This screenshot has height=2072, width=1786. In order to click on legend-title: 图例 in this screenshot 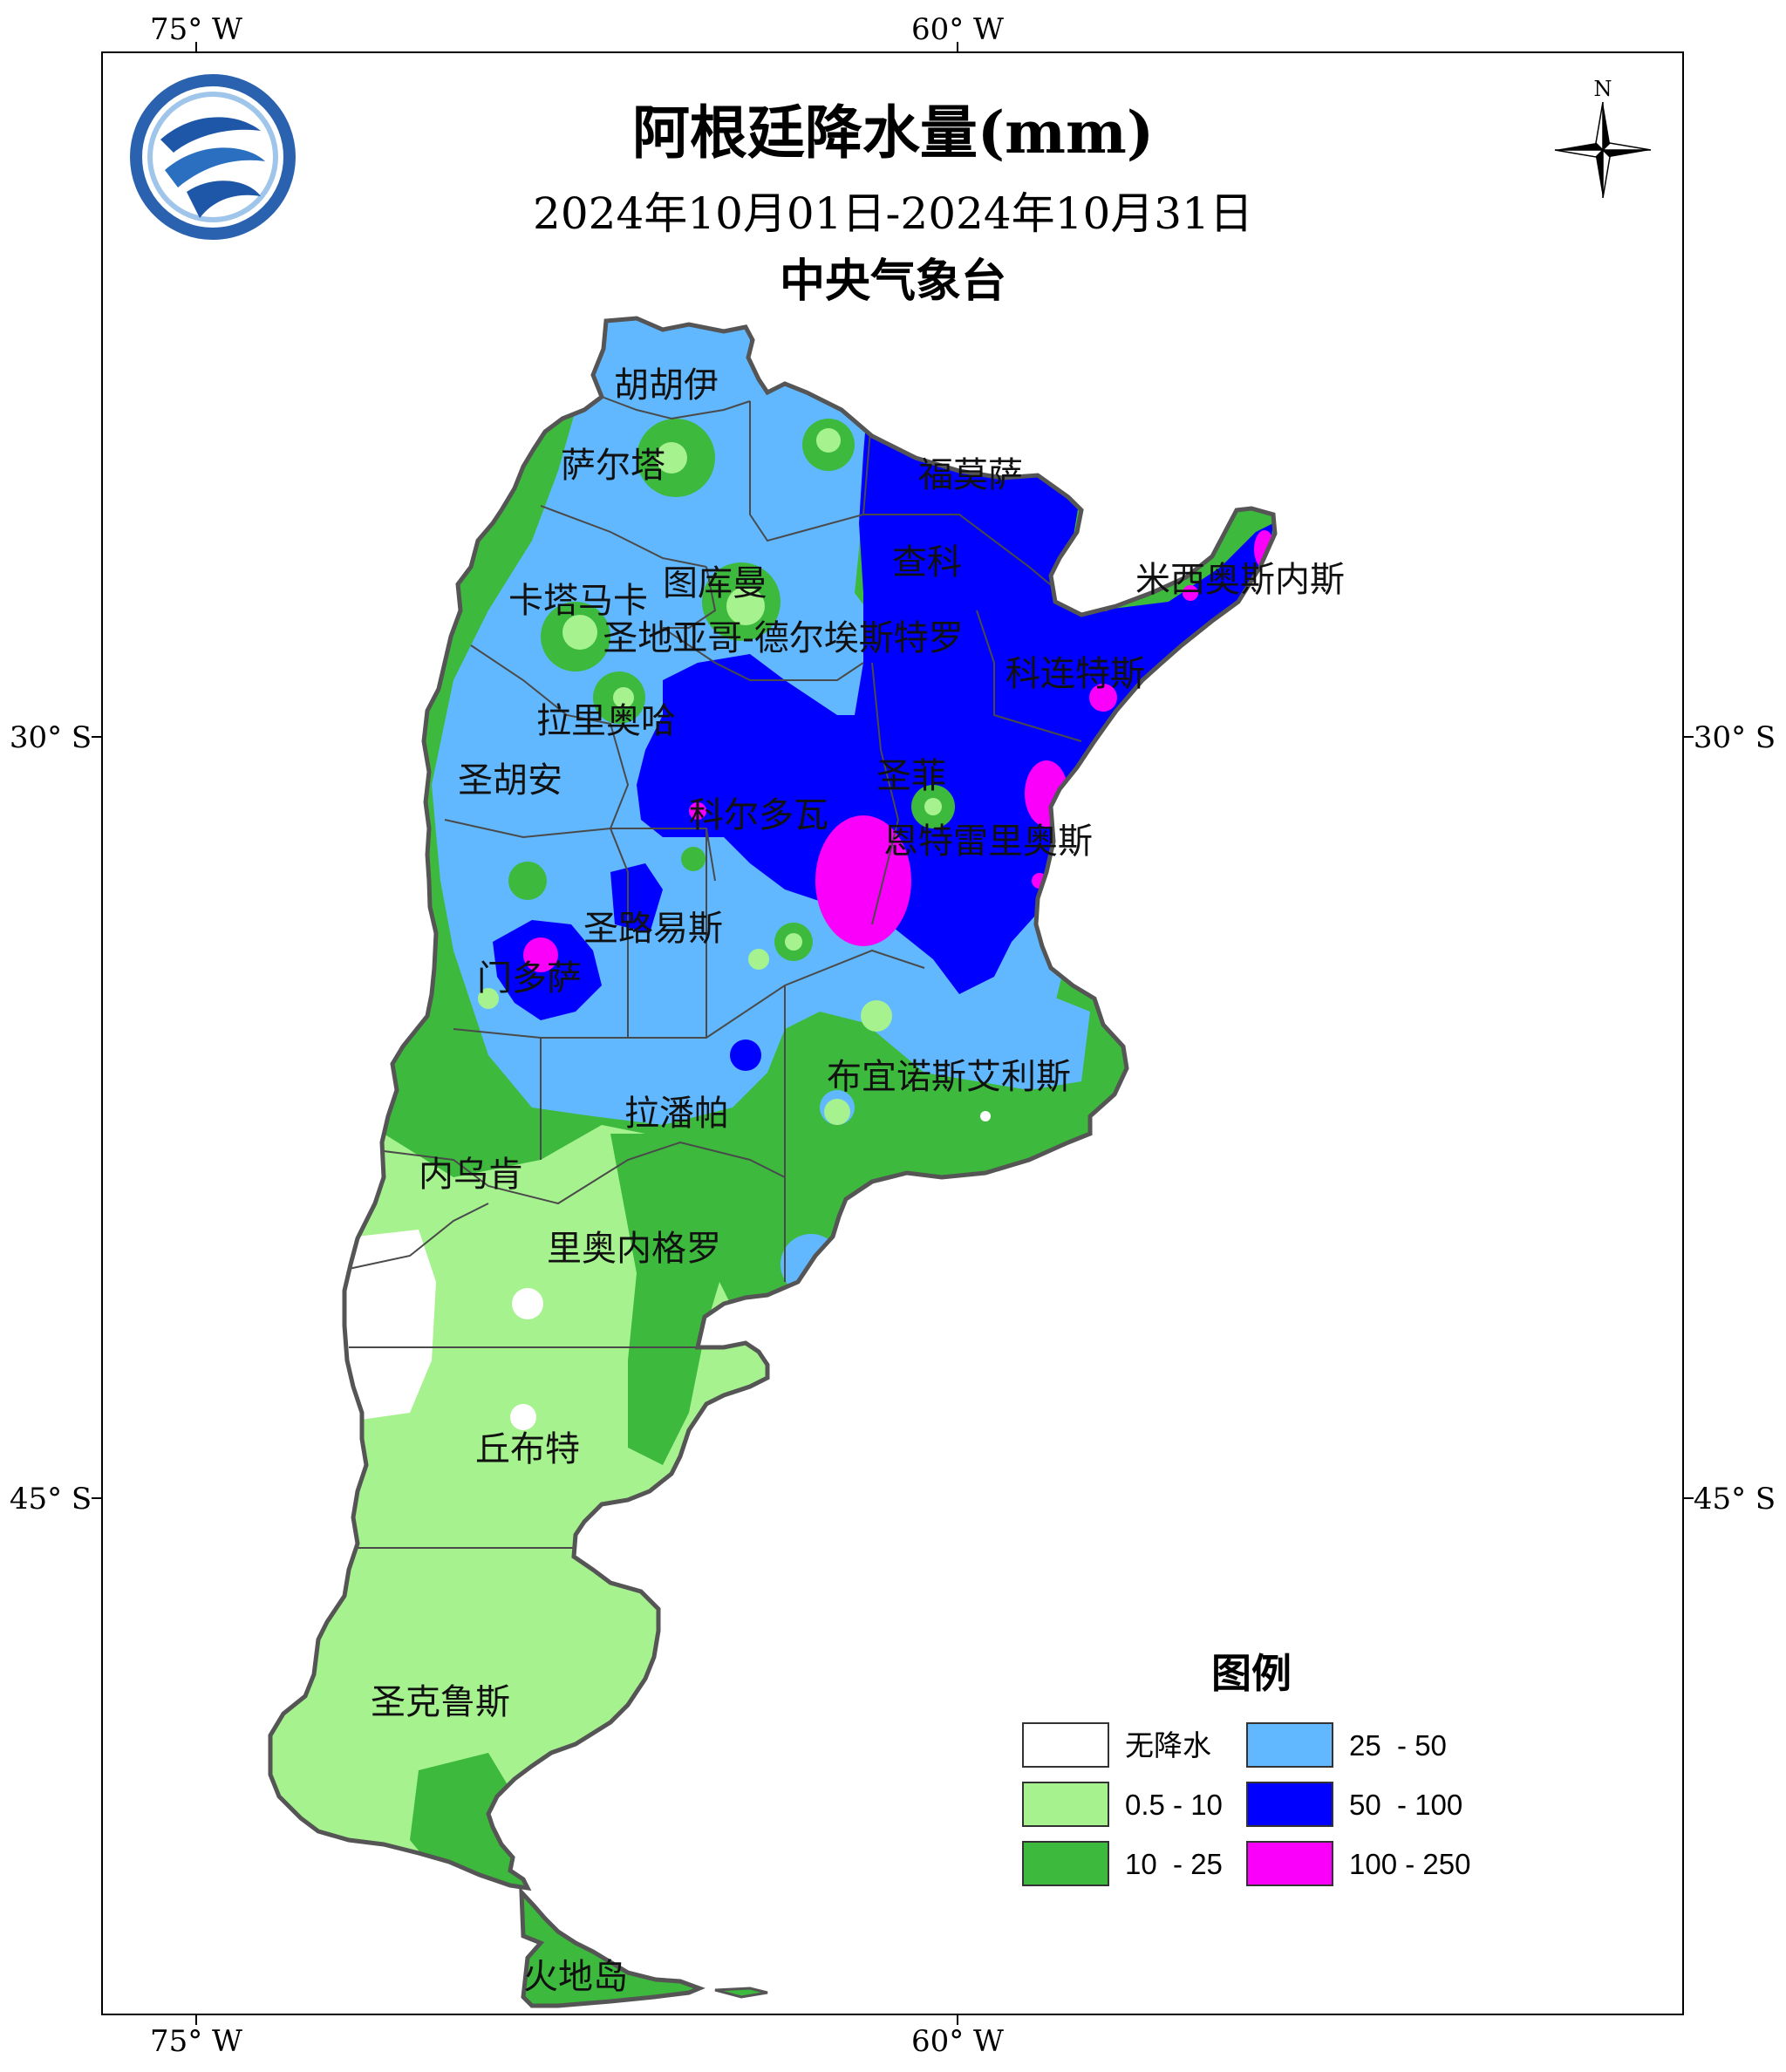, I will do `click(1251, 1673)`.